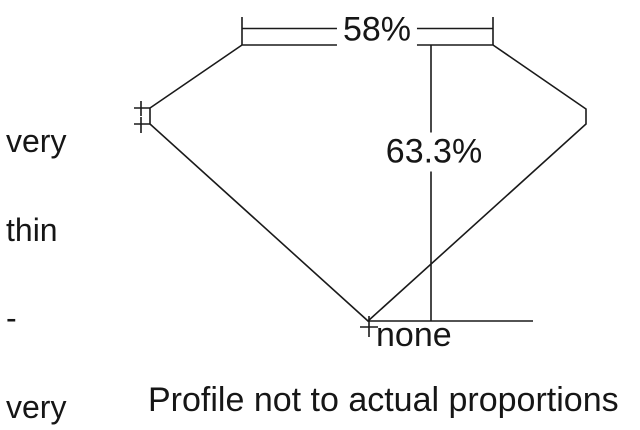  What do you see at coordinates (383, 400) in the screenshot?
I see `diagram-caption: Profile not to actual proportions` at bounding box center [383, 400].